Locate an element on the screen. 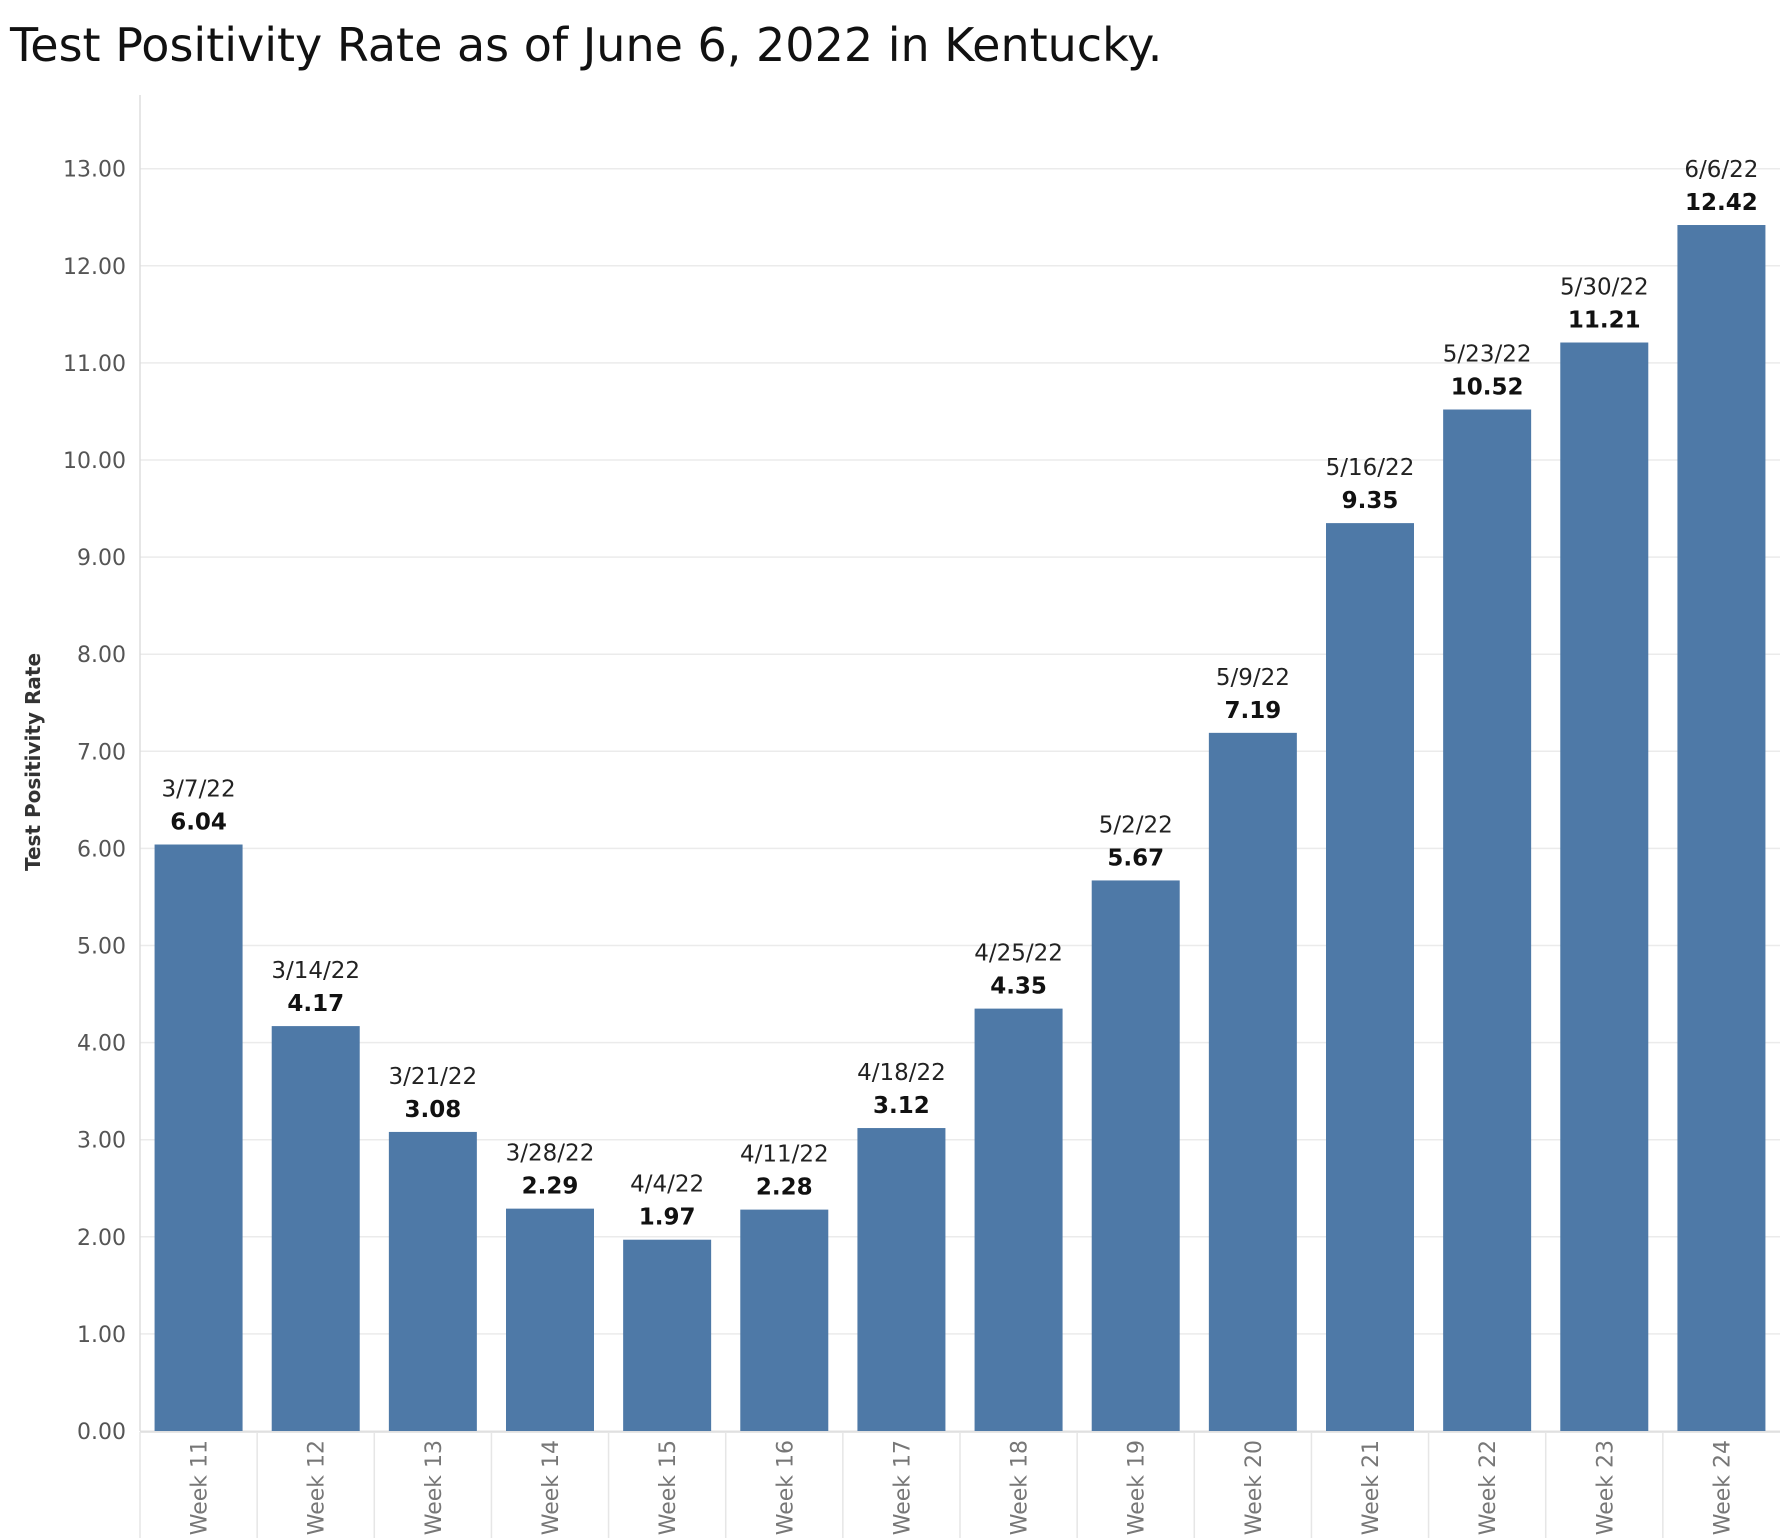 Image resolution: width=1788 pixels, height=1538 pixels. x-tick-label: Week 13 is located at coordinates (434, 1487).